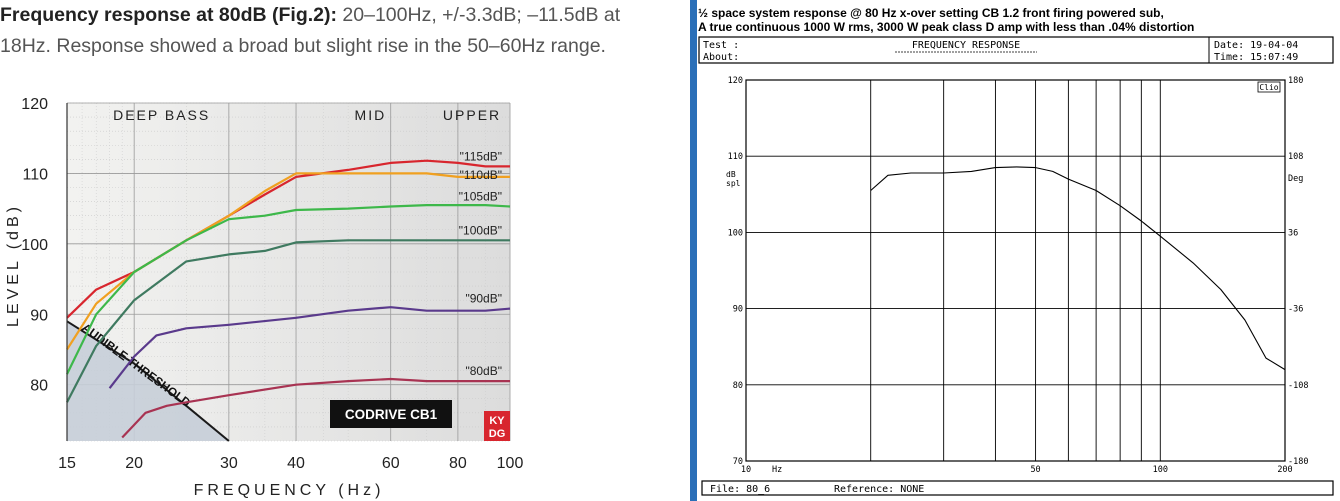  What do you see at coordinates (289, 490) in the screenshot?
I see `x-axis-label: FREQUENCY (Hz)` at bounding box center [289, 490].